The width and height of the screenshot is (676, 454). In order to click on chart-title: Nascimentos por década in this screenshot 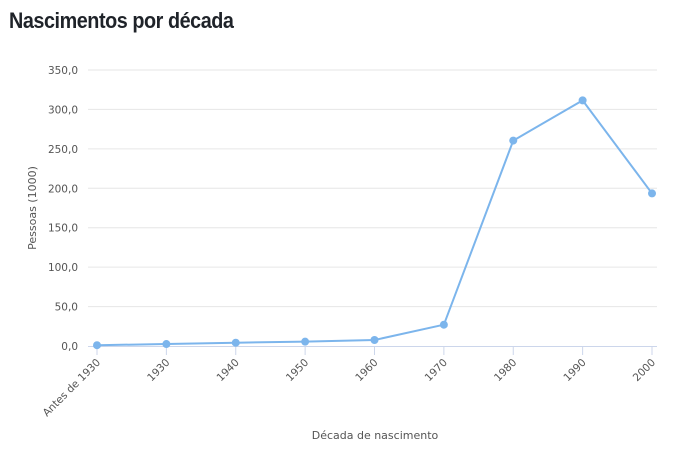, I will do `click(121, 20)`.